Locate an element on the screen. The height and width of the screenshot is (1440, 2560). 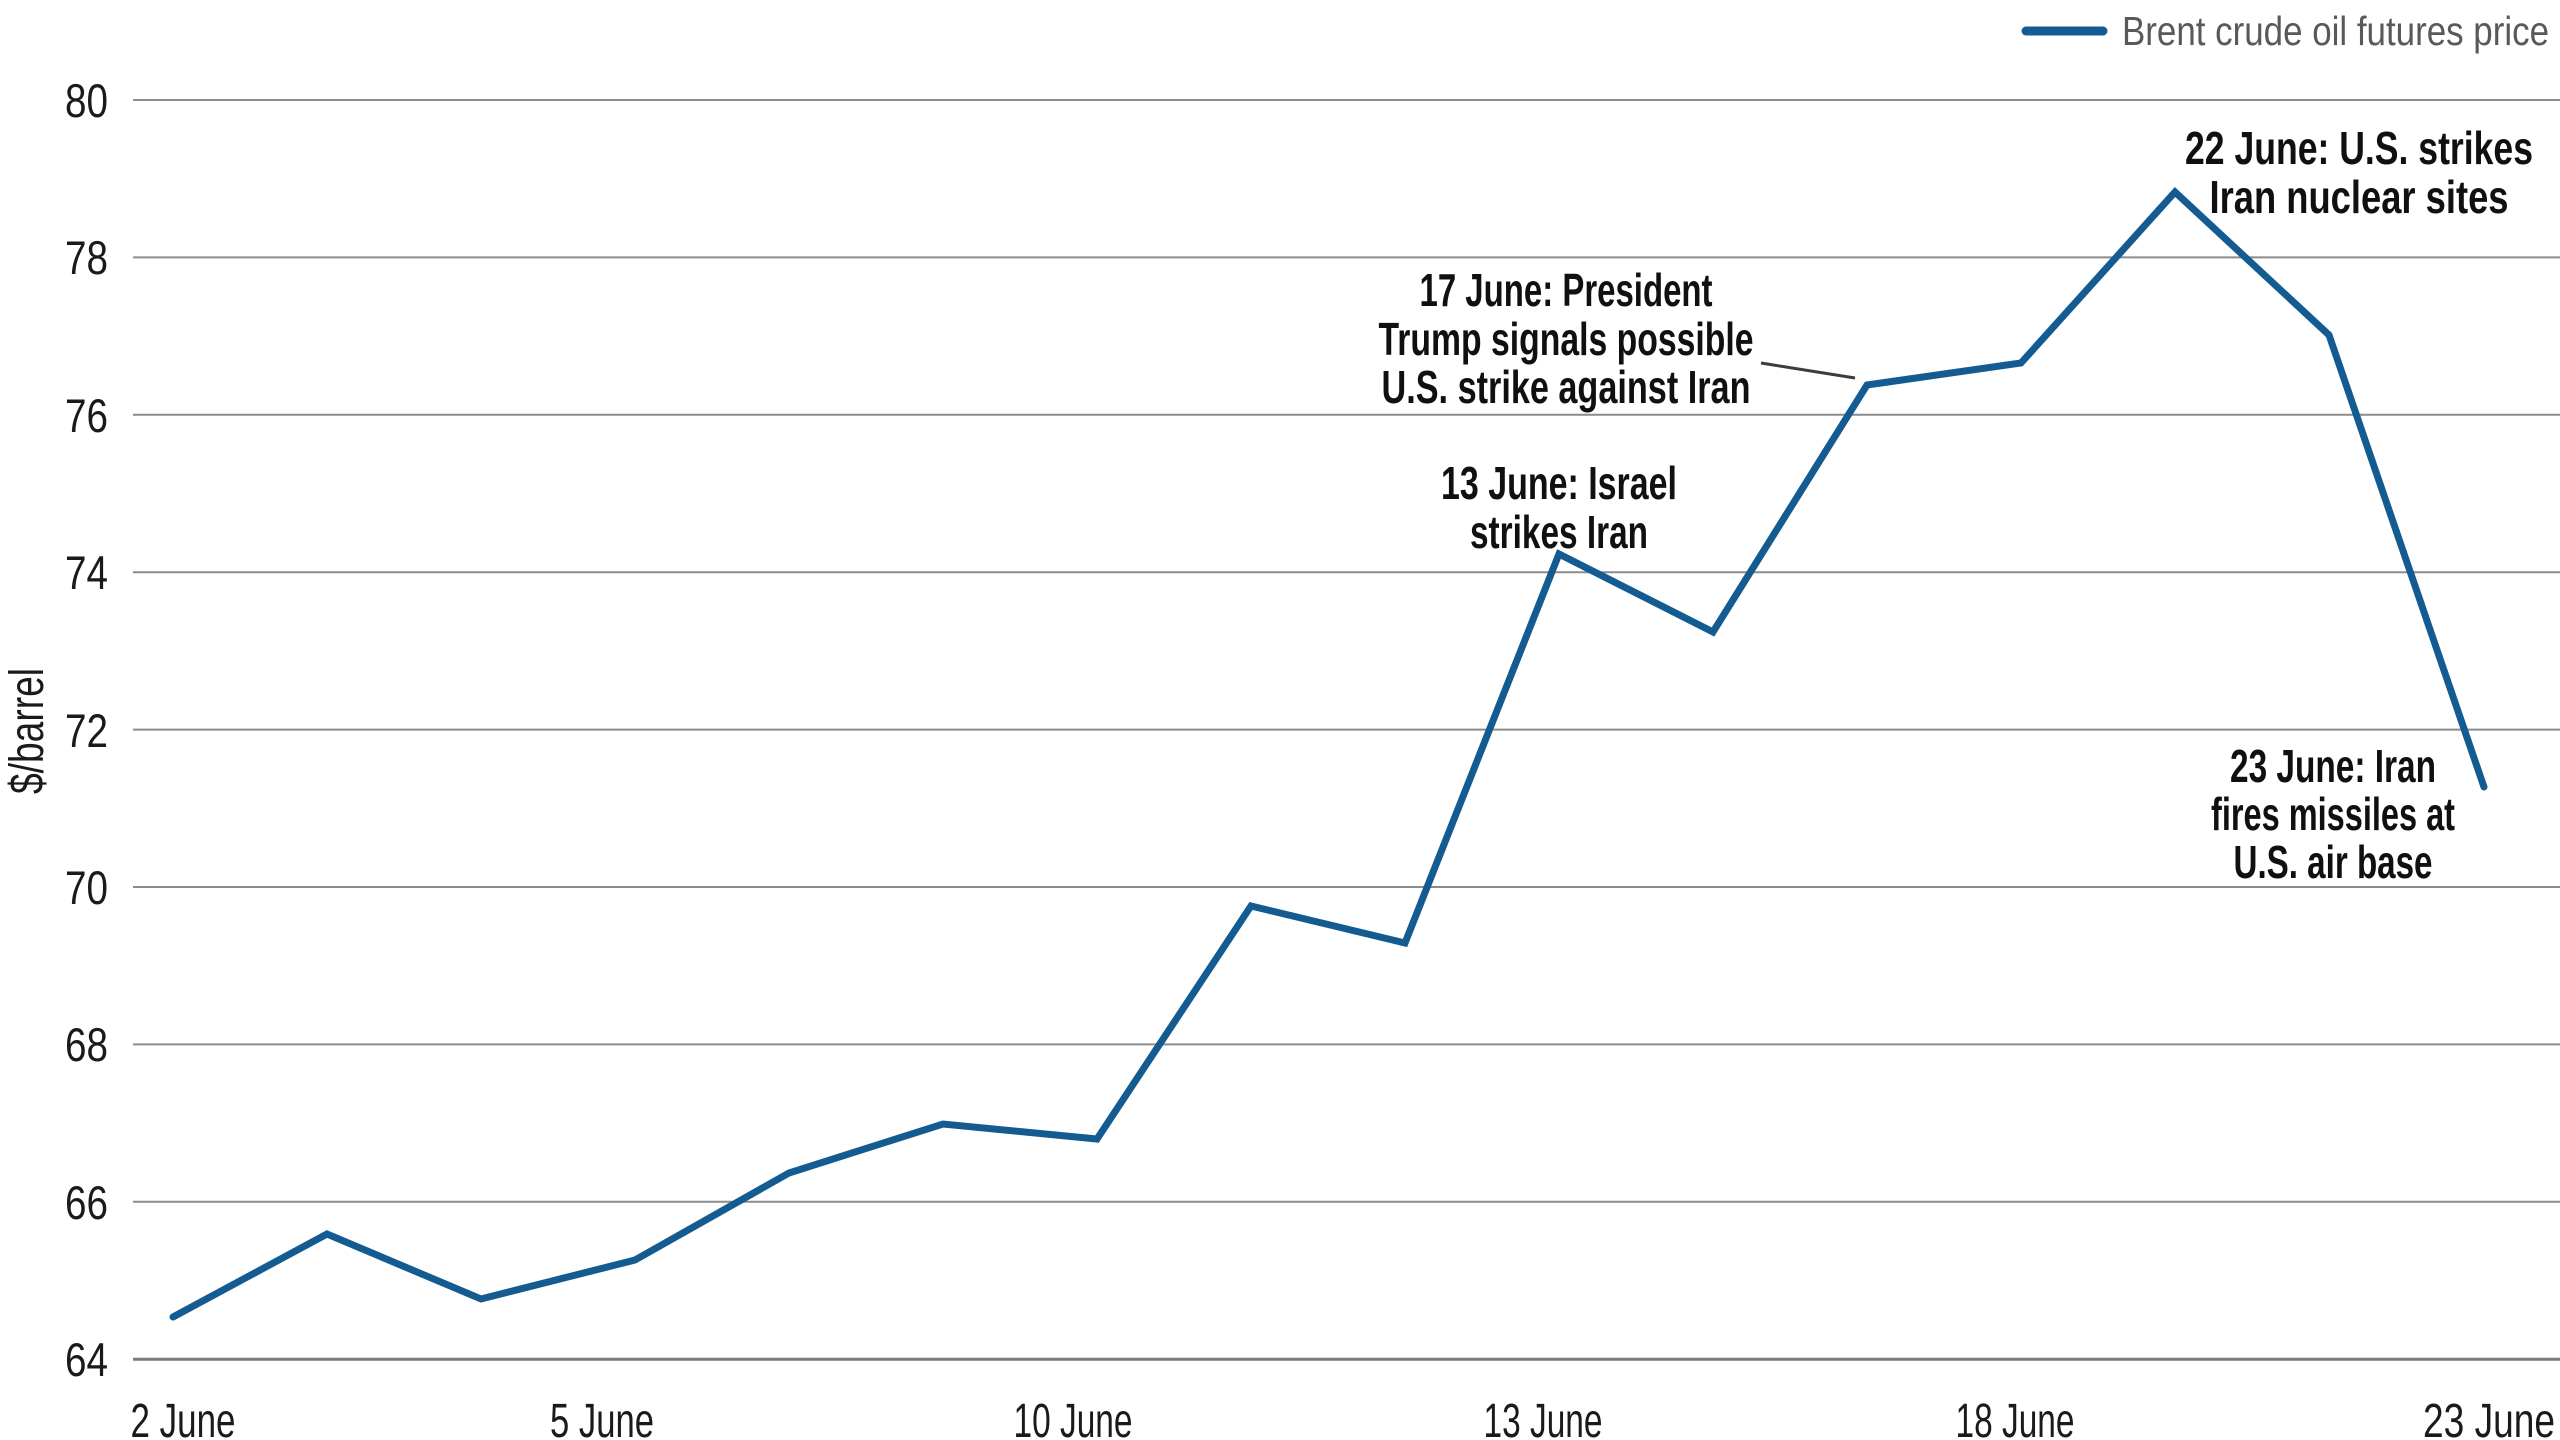
svg-text: fires missiles at is located at coordinates (2333, 814).